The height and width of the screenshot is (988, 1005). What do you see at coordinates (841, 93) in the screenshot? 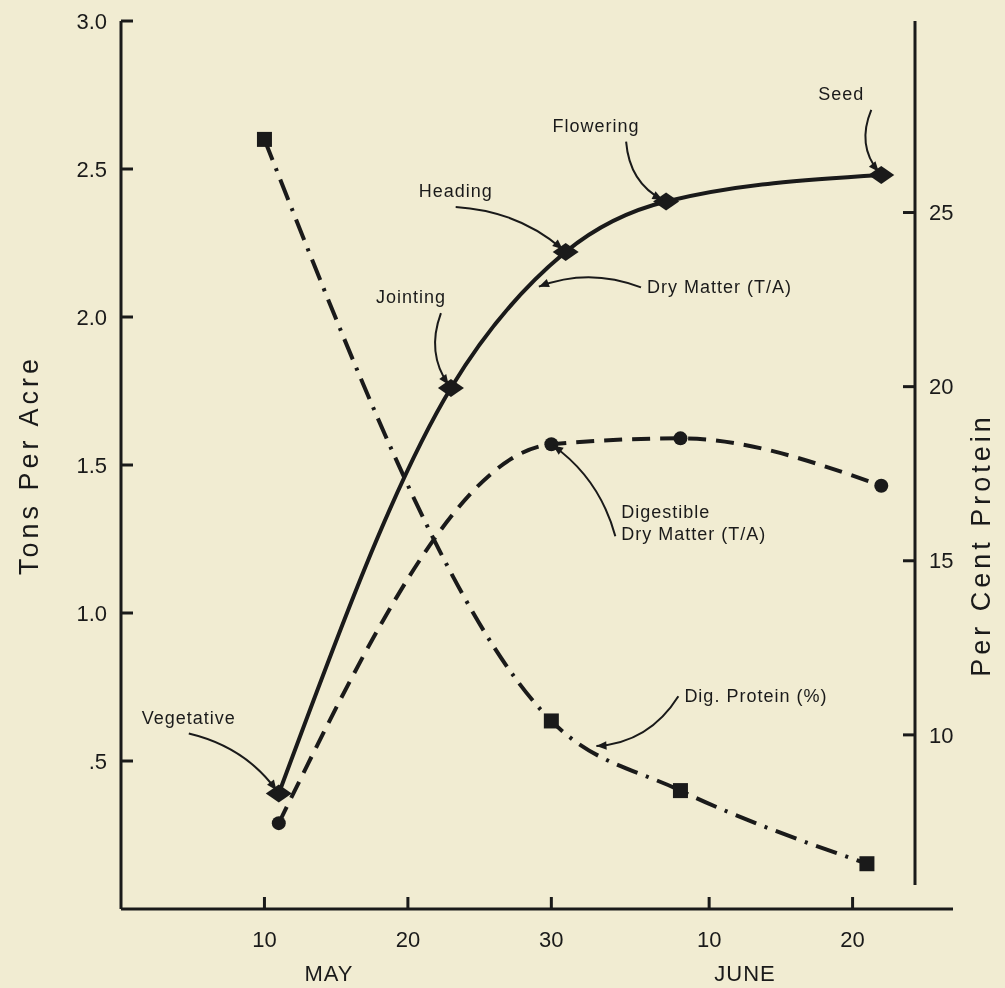
I see `annotation: Seed` at bounding box center [841, 93].